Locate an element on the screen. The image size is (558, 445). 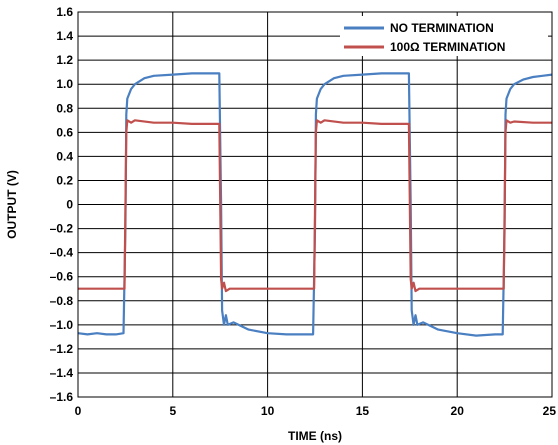
y-axis-title: OUTPUT (V) is located at coordinates (12, 204).